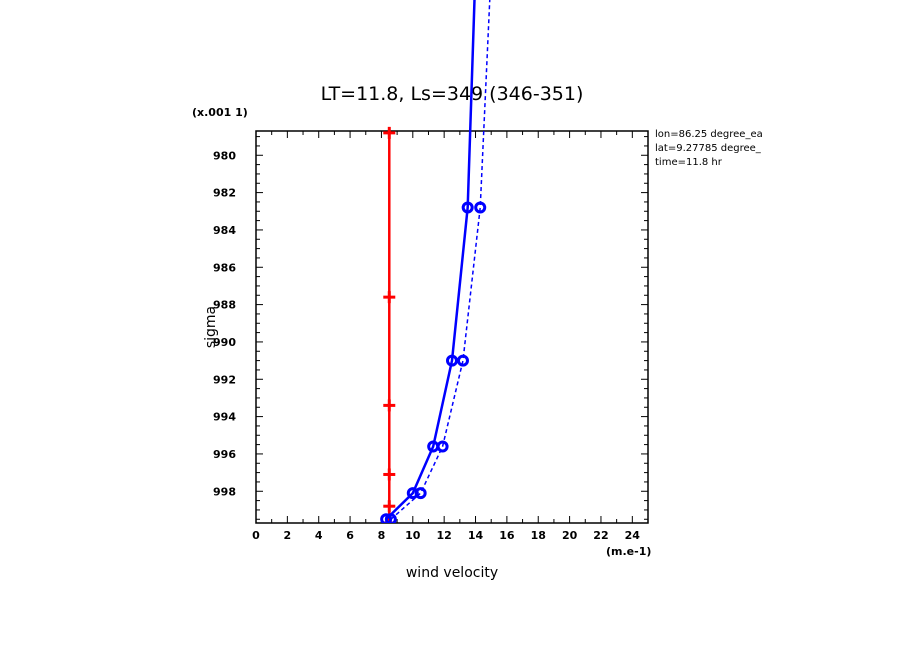  What do you see at coordinates (570, 535) in the screenshot?
I see `x-tick-label: 20` at bounding box center [570, 535].